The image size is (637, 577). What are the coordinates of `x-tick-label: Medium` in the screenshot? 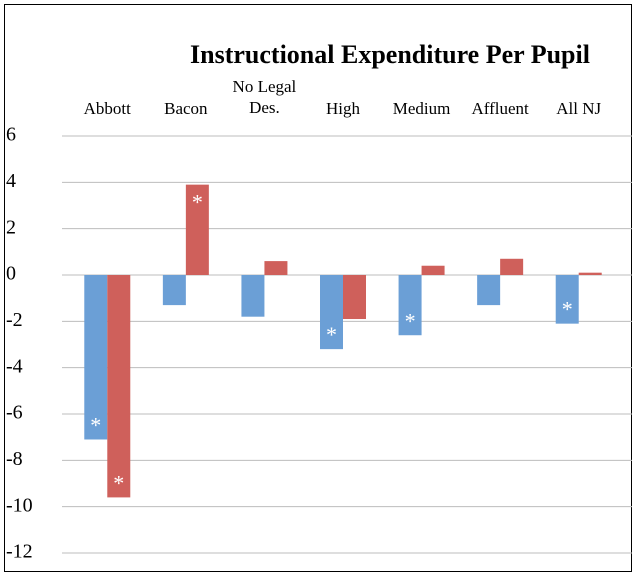 It's located at (422, 108).